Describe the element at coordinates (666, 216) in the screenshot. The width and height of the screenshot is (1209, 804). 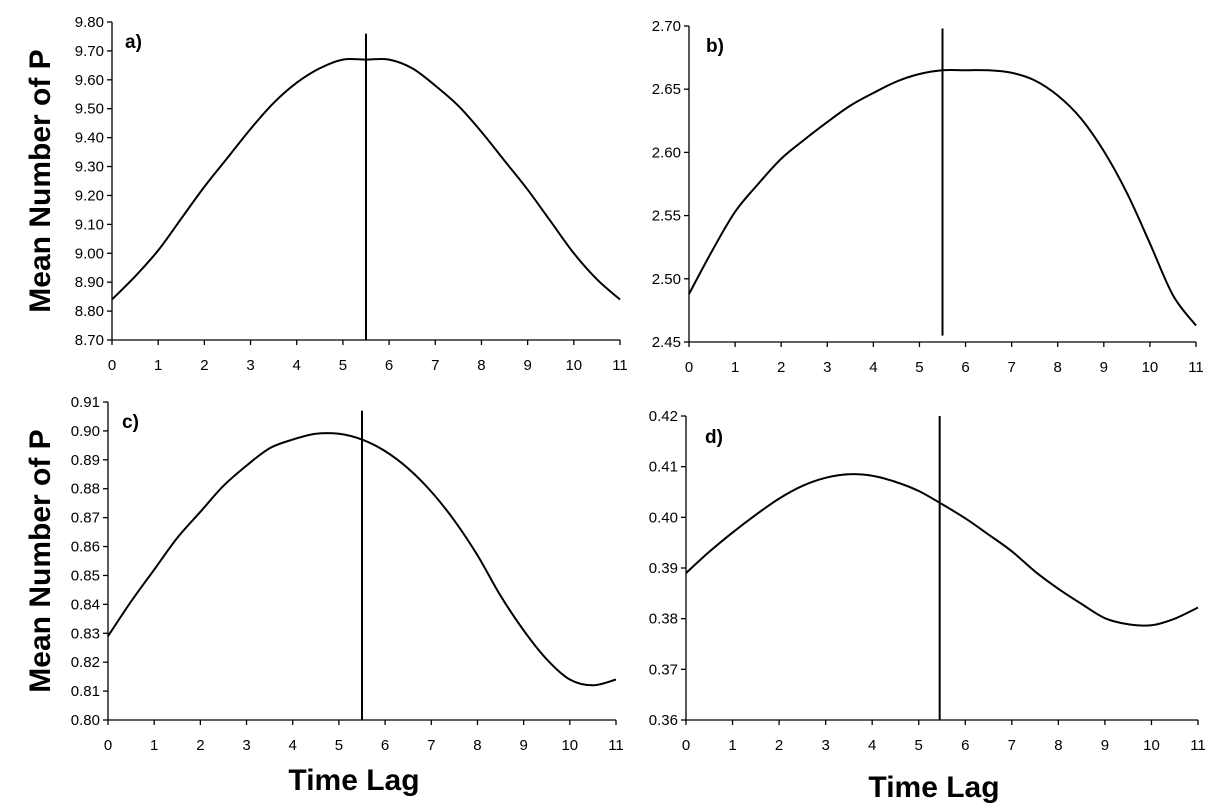
I see `y-tick-label: 2.55` at that location.